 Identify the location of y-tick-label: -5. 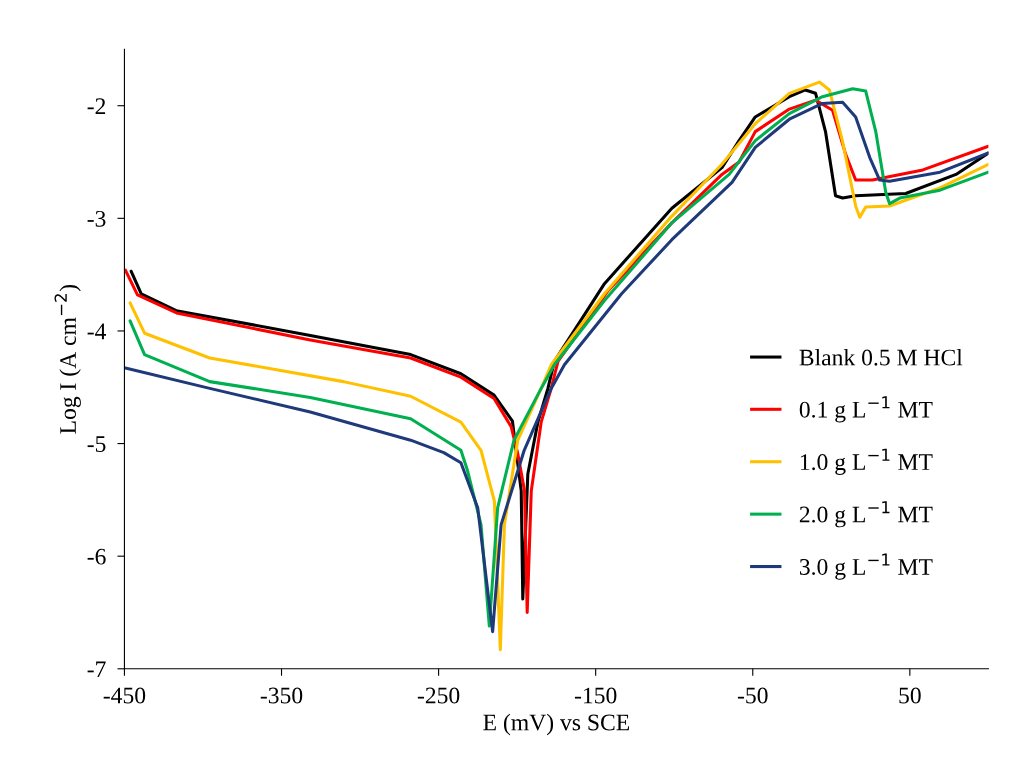
(96, 444).